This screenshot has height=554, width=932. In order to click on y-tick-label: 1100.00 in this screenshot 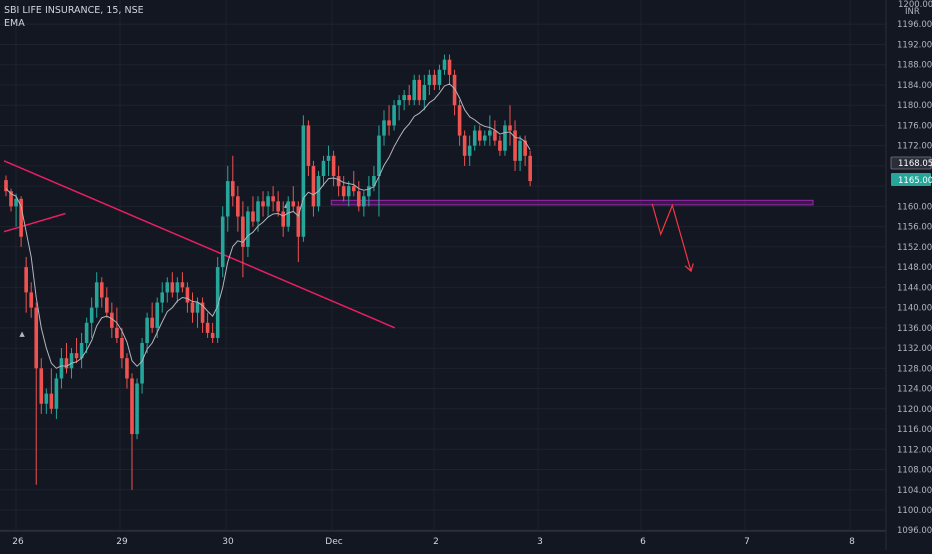, I will do `click(914, 511)`.